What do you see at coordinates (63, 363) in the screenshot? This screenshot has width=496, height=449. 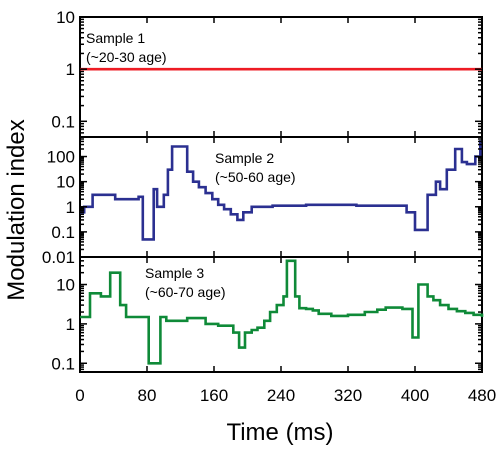 I see `panel-3-y-tick-label: 0.1` at bounding box center [63, 363].